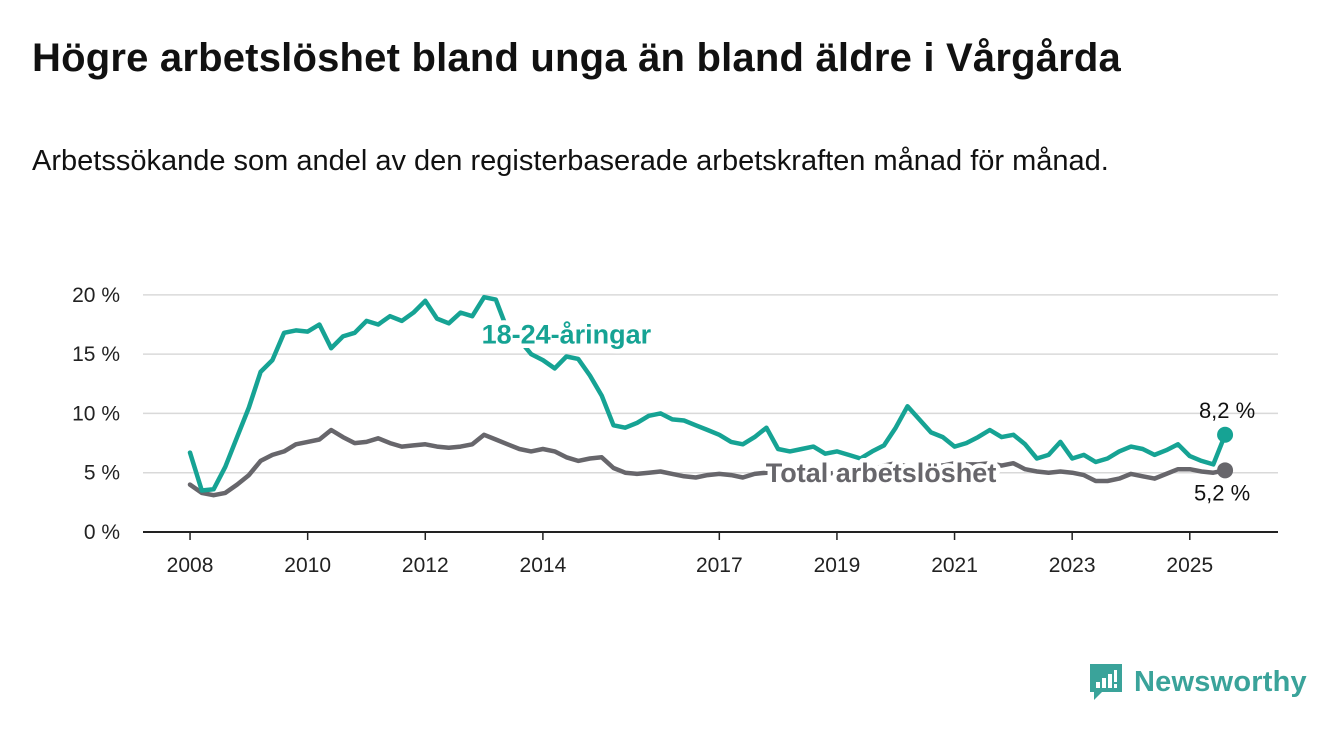 This screenshot has width=1340, height=734. I want to click on brand-name: Newsworthy, so click(1220, 681).